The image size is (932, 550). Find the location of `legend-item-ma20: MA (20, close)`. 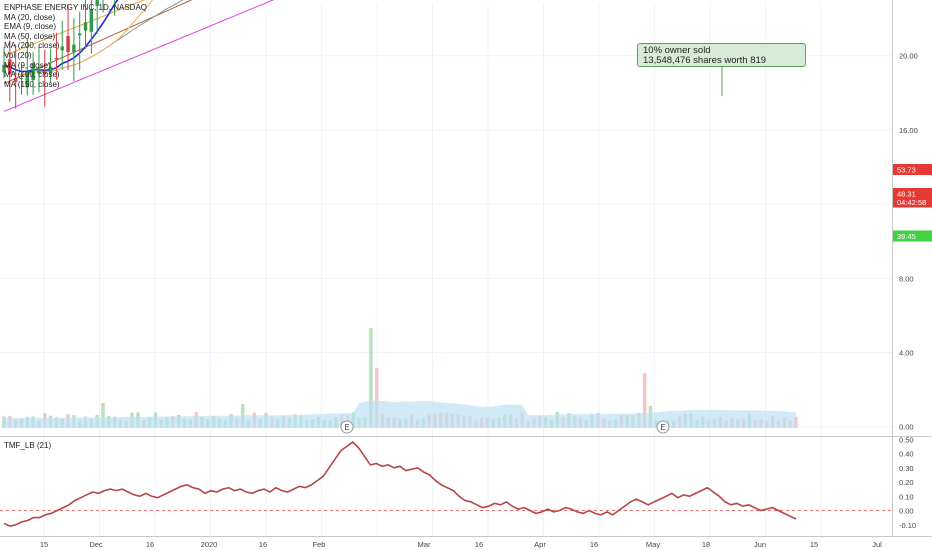

legend-item-ma20: MA (20, close) is located at coordinates (30, 17).